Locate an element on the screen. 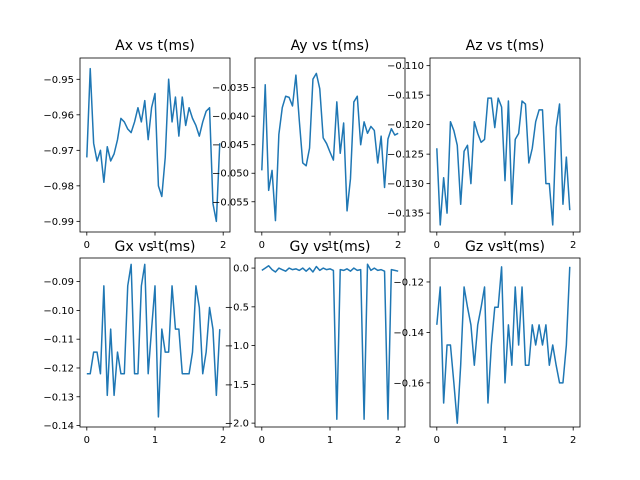  y-tick-label: −0.5 is located at coordinates (237, 307).